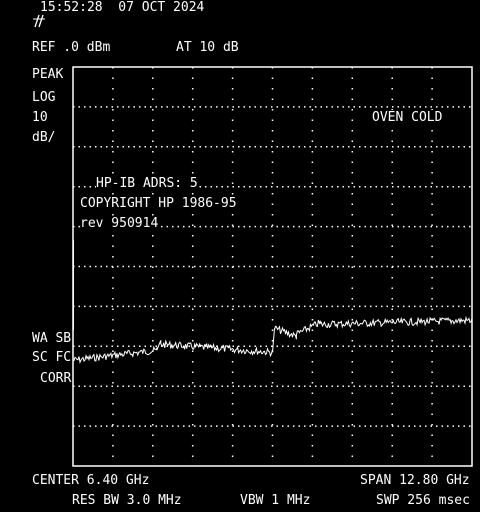 The height and width of the screenshot is (512, 480). Describe the element at coordinates (52, 357) in the screenshot. I see `sc-fc-indicator: SC FC` at that location.